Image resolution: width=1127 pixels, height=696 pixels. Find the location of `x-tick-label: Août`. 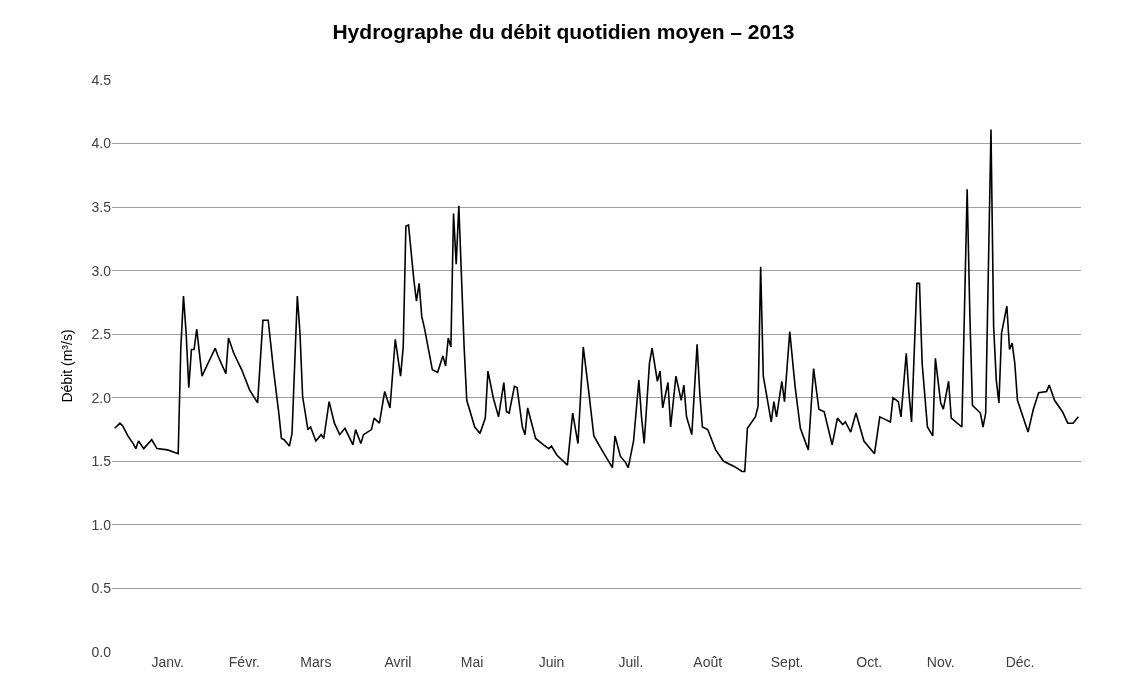

x-tick-label: Août is located at coordinates (708, 662).